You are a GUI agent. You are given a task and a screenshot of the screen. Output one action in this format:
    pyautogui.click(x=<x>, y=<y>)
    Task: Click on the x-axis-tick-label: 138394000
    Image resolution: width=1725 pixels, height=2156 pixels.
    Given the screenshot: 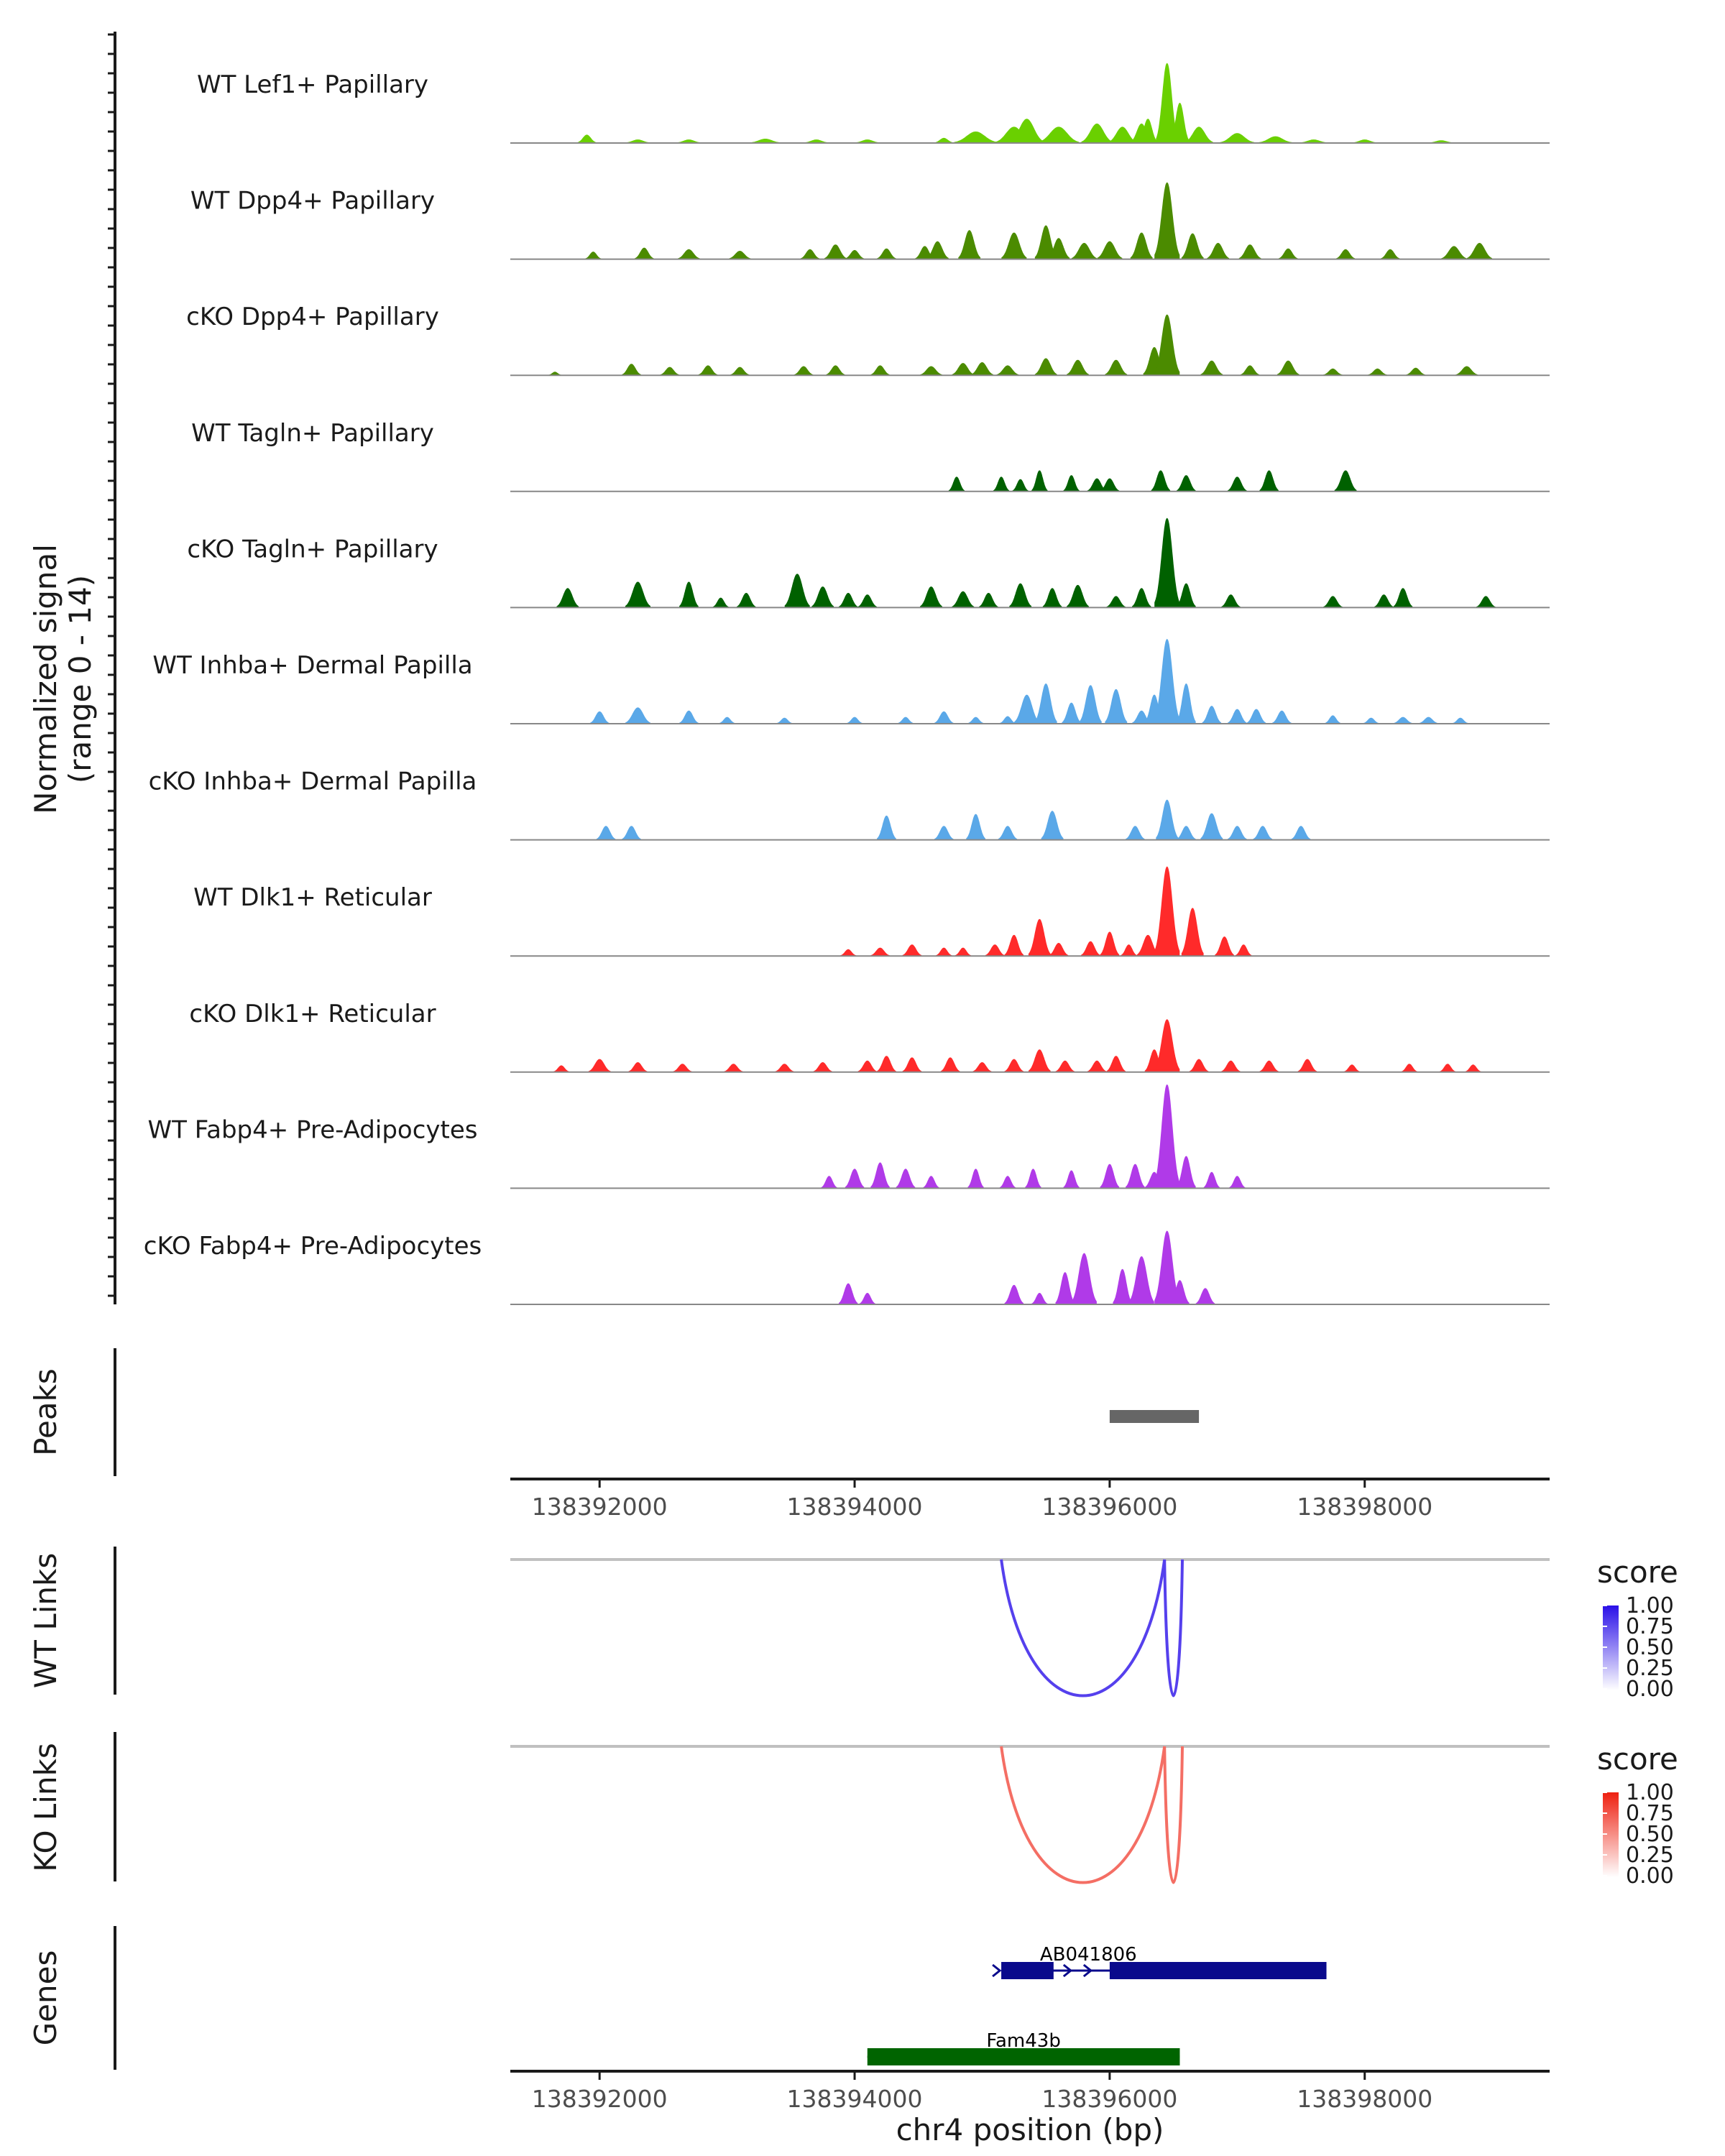 What is the action you would take?
    pyautogui.click(x=855, y=2099)
    